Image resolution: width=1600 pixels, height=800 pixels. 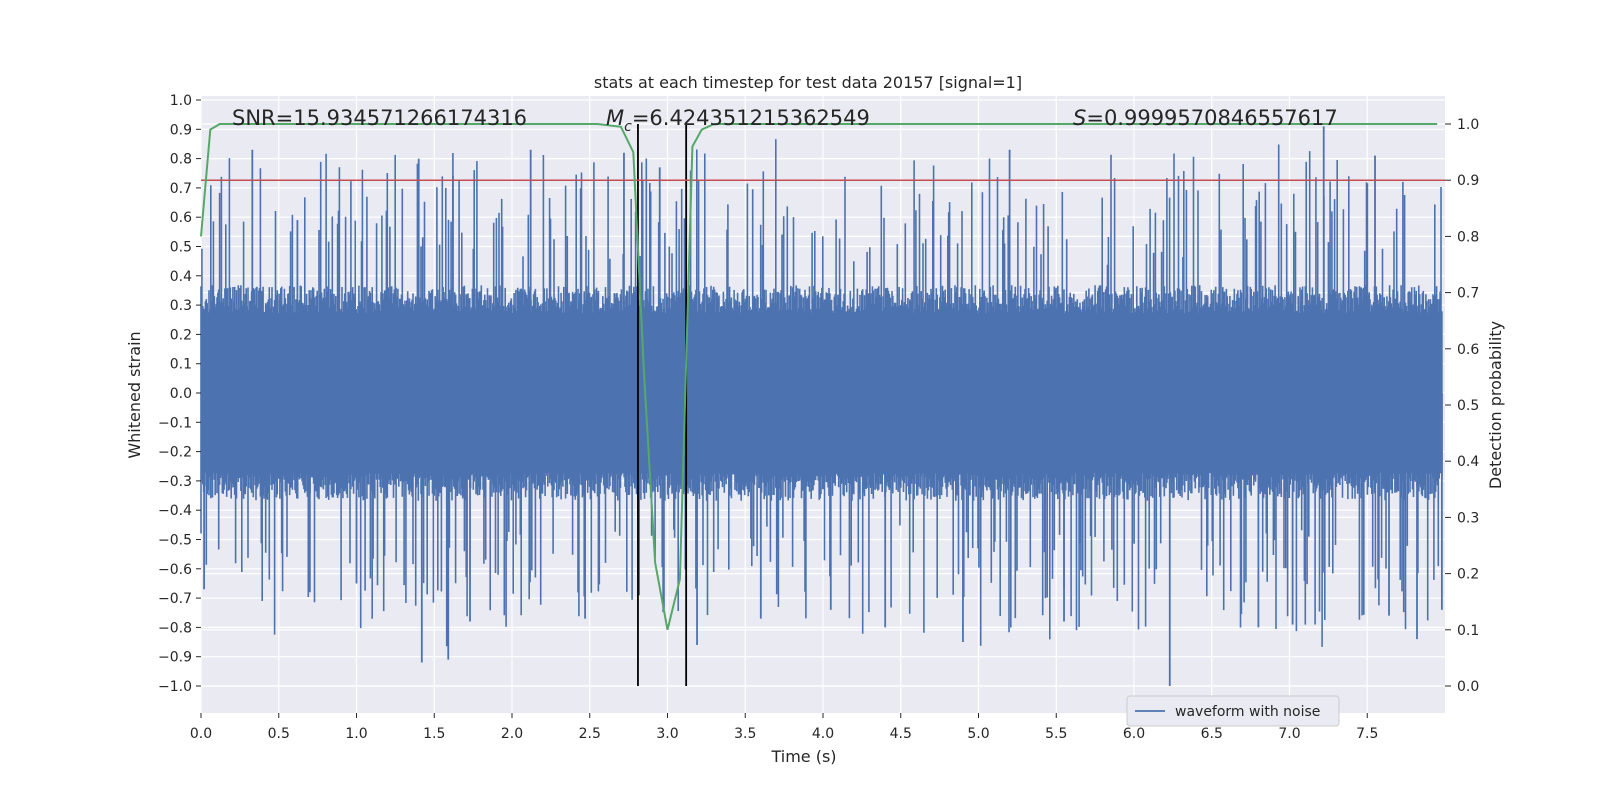 I want to click on x-tick-label: 0.0, so click(x=201, y=734).